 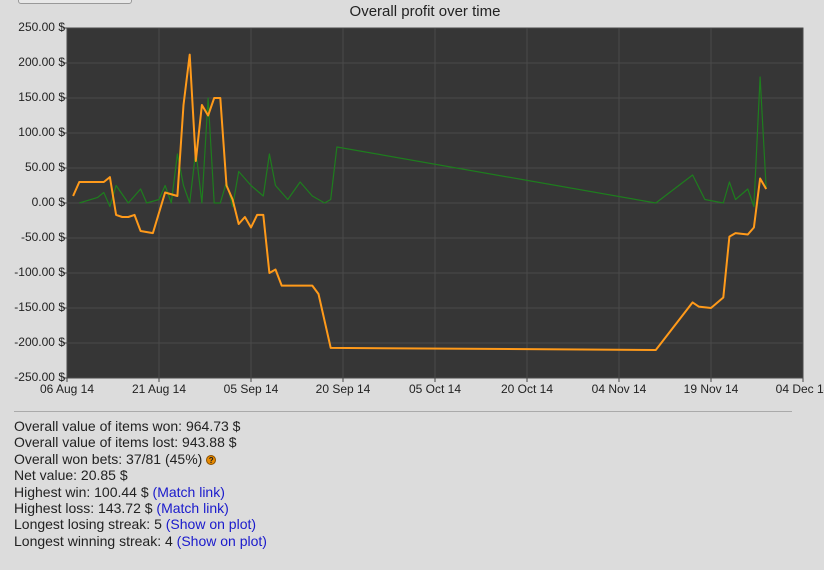 What do you see at coordinates (127, 426) in the screenshot?
I see `stat-text: Overall value of items won: 964.73 $` at bounding box center [127, 426].